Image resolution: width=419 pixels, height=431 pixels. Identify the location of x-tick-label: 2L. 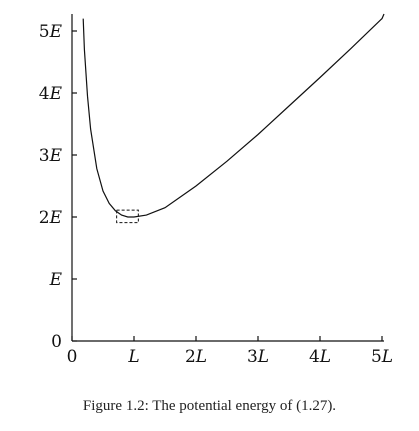
(196, 357).